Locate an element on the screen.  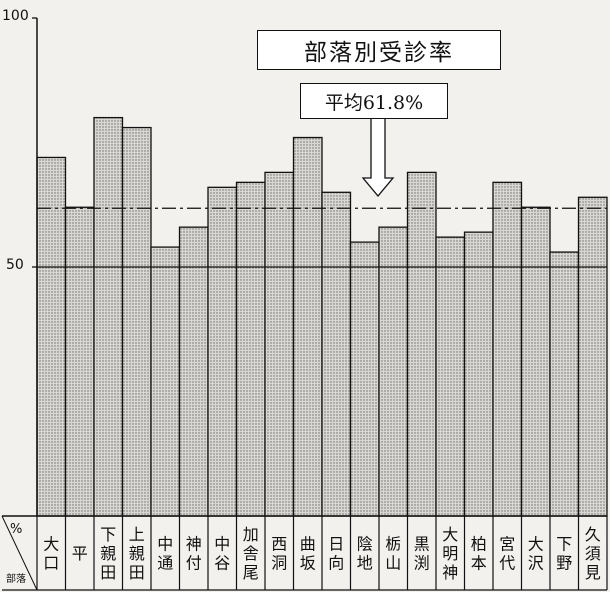
chart-title: 部落別受診率 is located at coordinates (379, 50).